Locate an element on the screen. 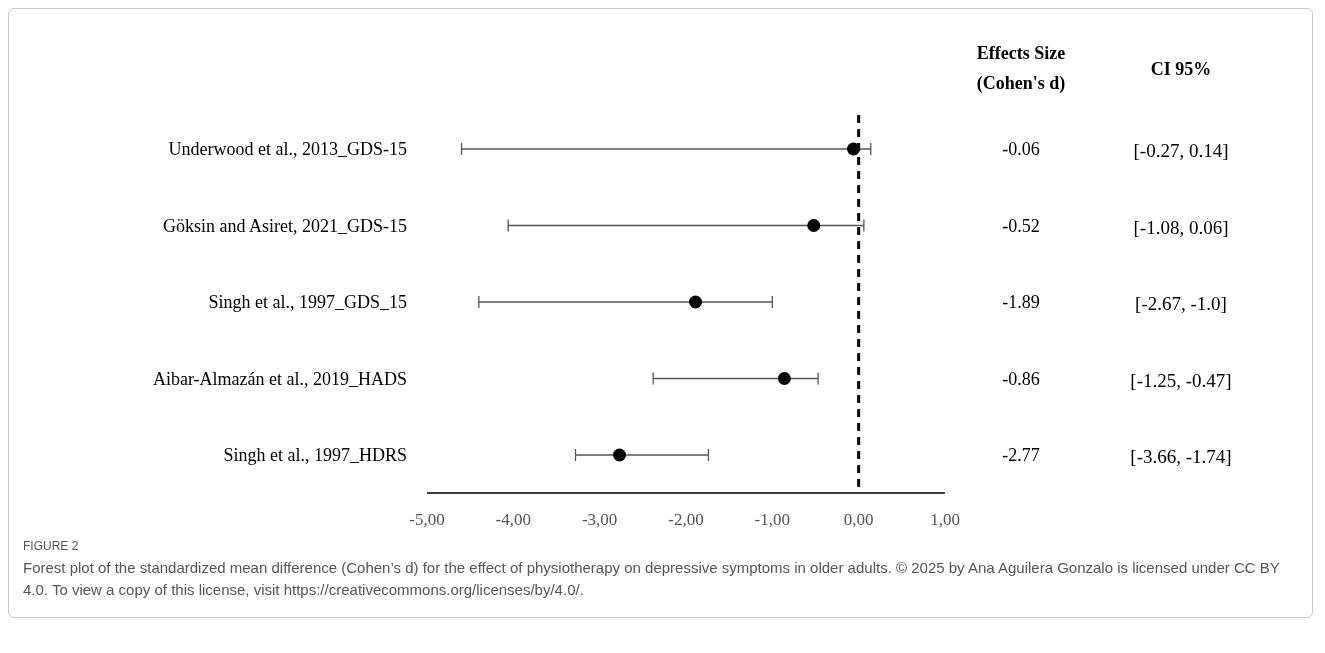 The image size is (1325, 653). x-tick-label: -1,00 is located at coordinates (772, 519).